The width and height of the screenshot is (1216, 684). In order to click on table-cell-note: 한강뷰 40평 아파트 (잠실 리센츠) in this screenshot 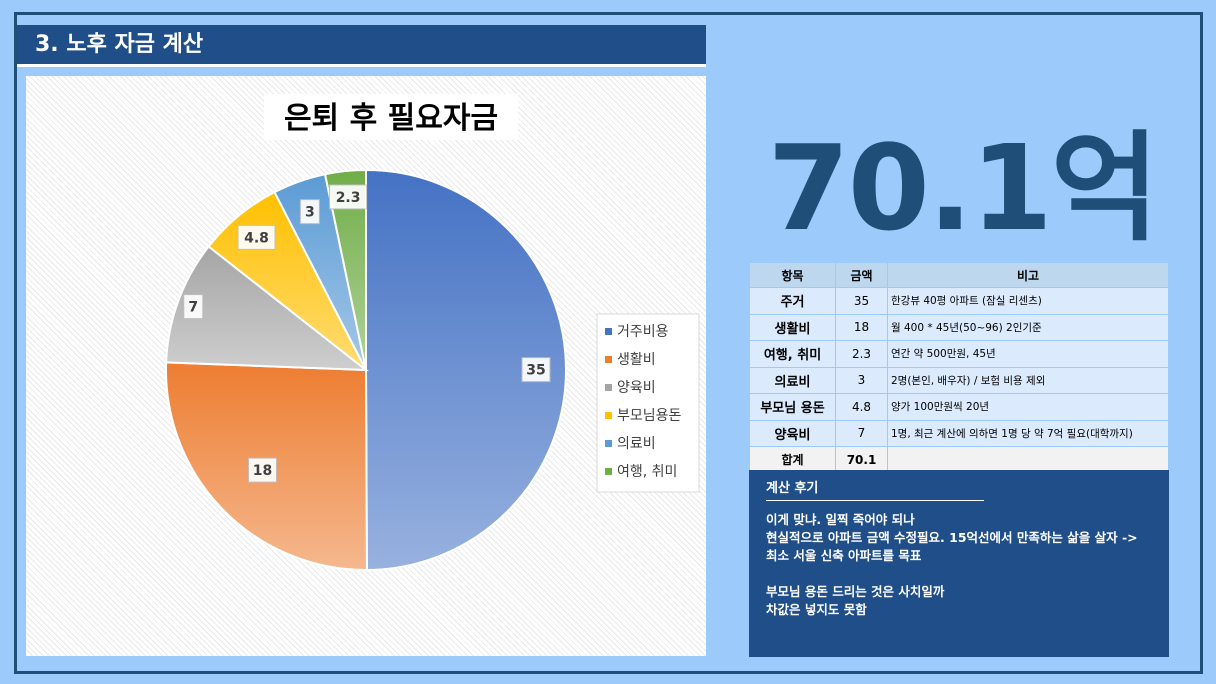, I will do `click(1028, 301)`.